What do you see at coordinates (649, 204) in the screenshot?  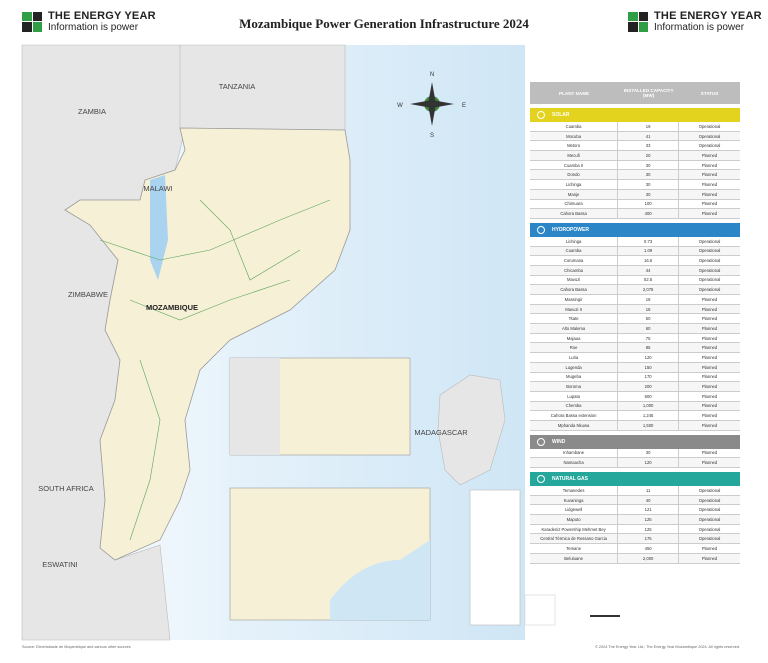 I see `table-cell: 100` at bounding box center [649, 204].